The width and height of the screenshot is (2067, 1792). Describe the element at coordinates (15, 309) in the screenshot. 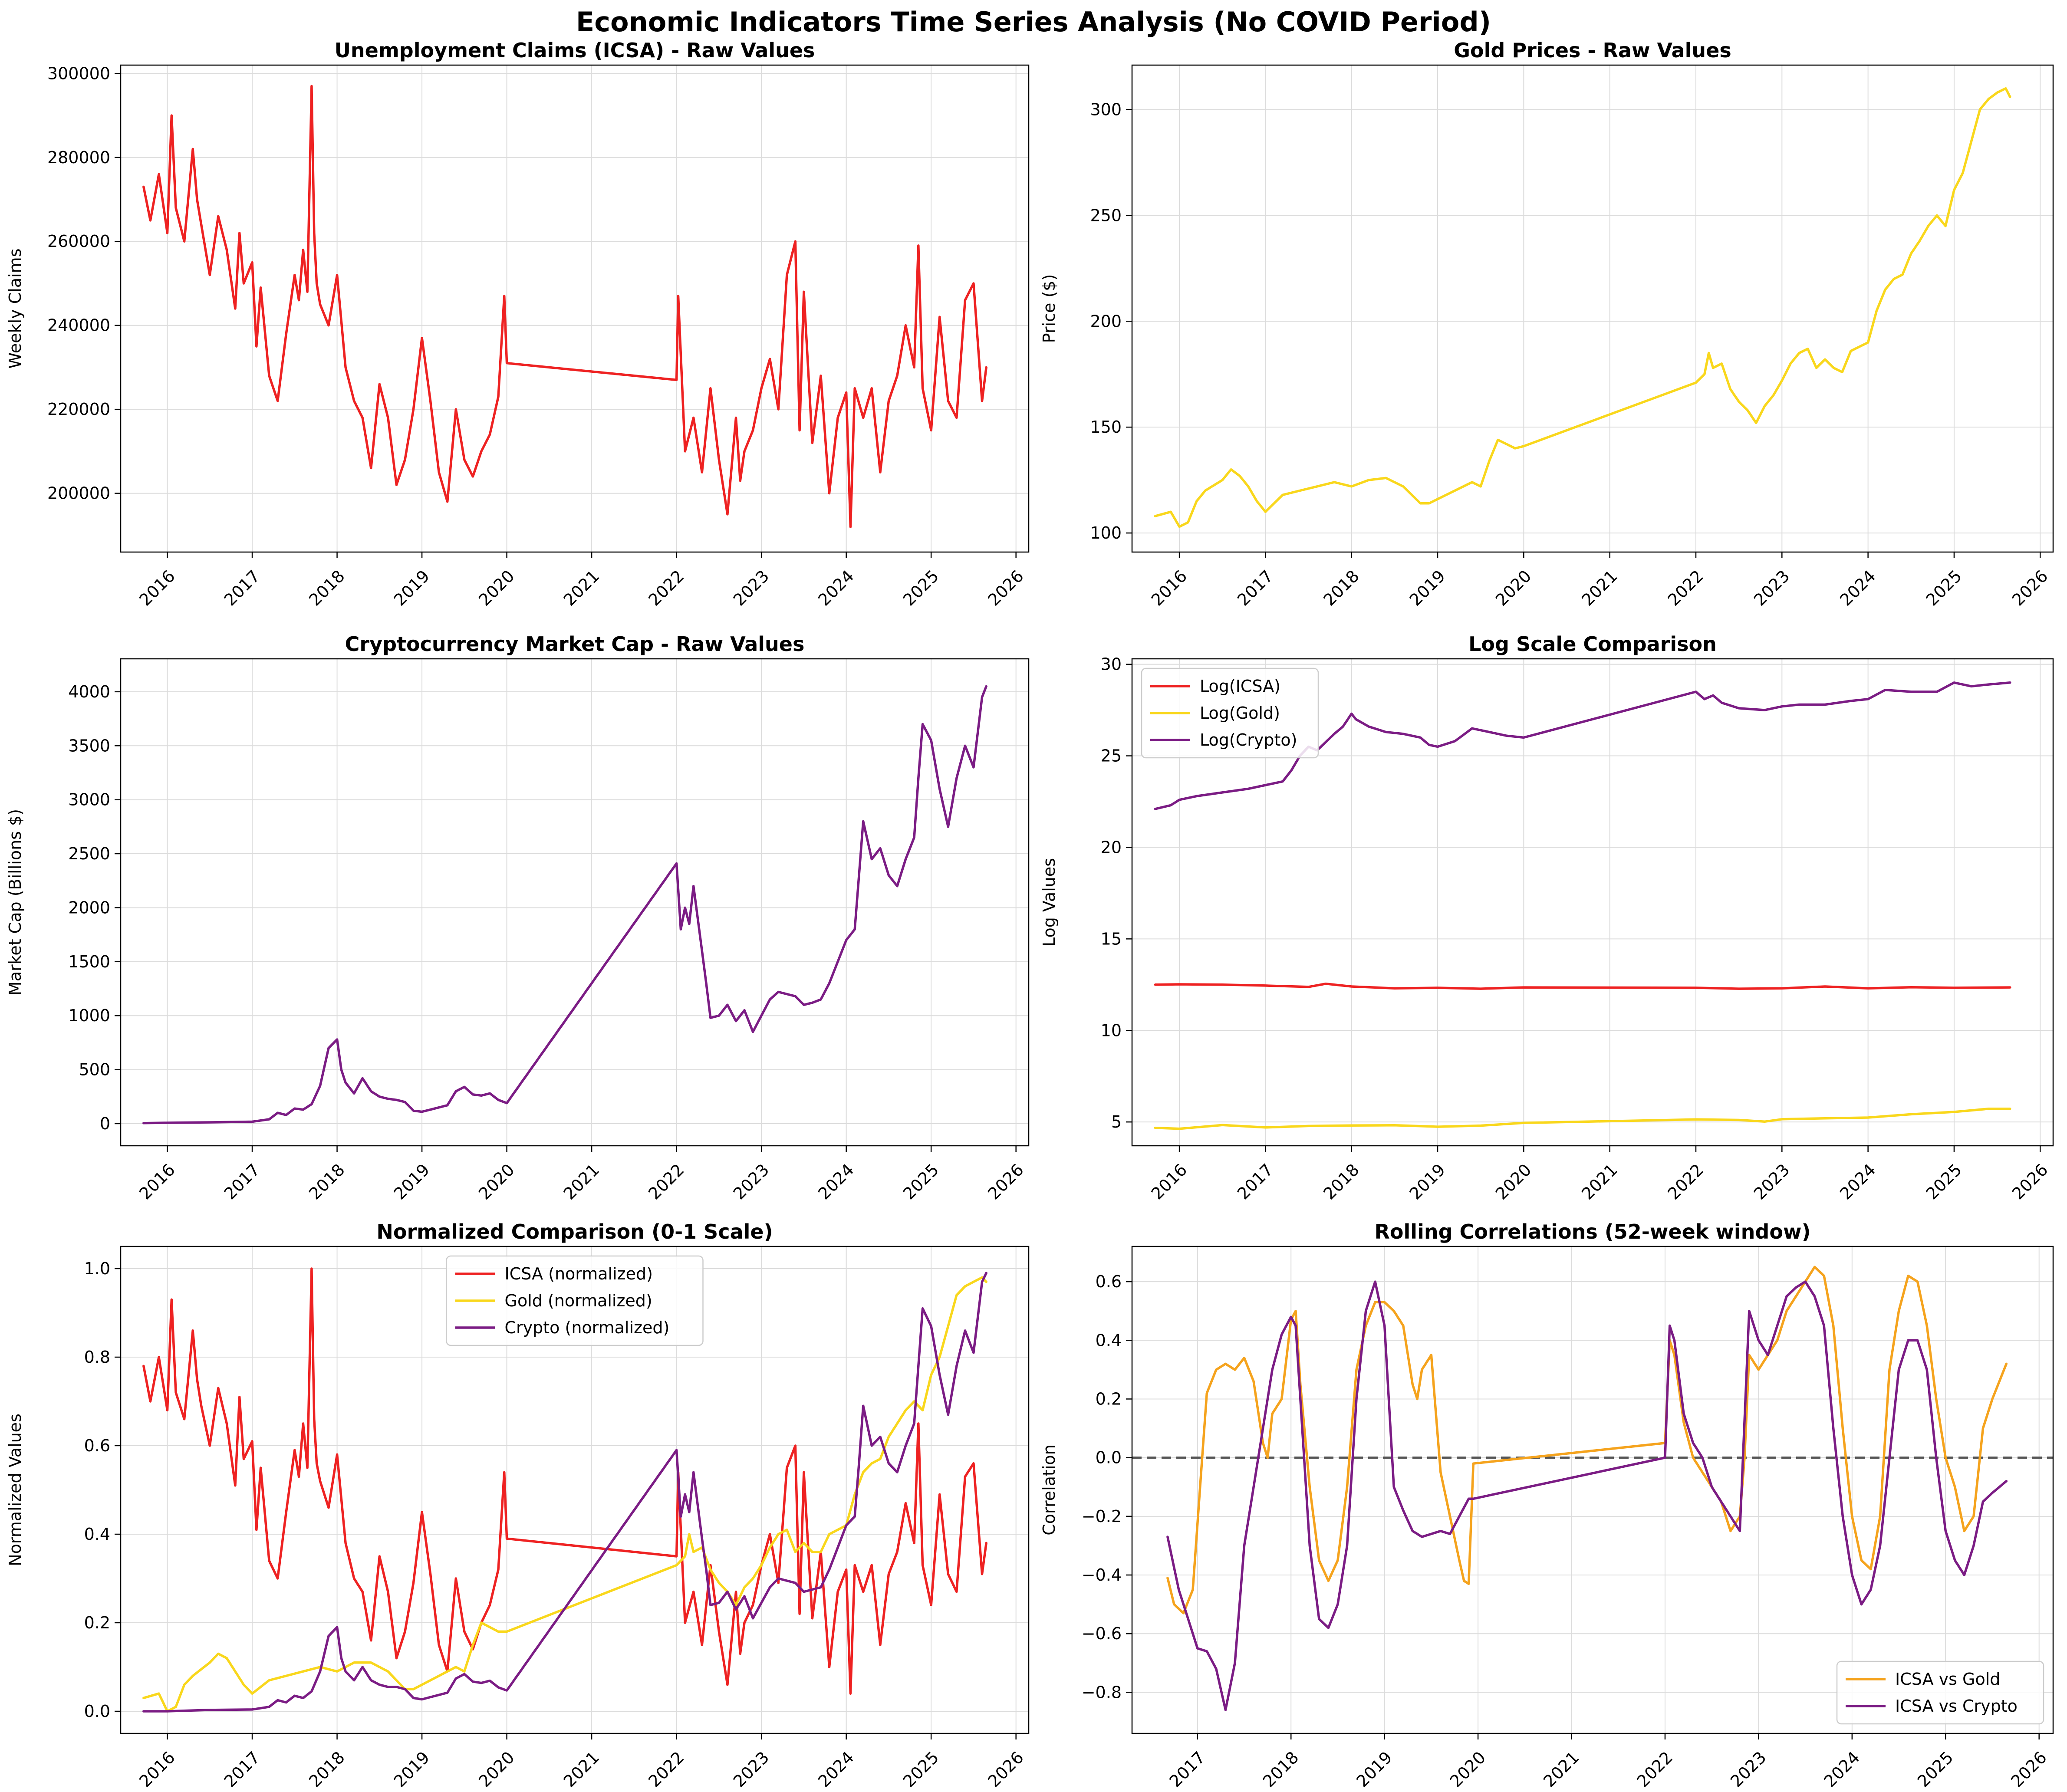

I see `y-axis-label: Weekly Claims` at that location.